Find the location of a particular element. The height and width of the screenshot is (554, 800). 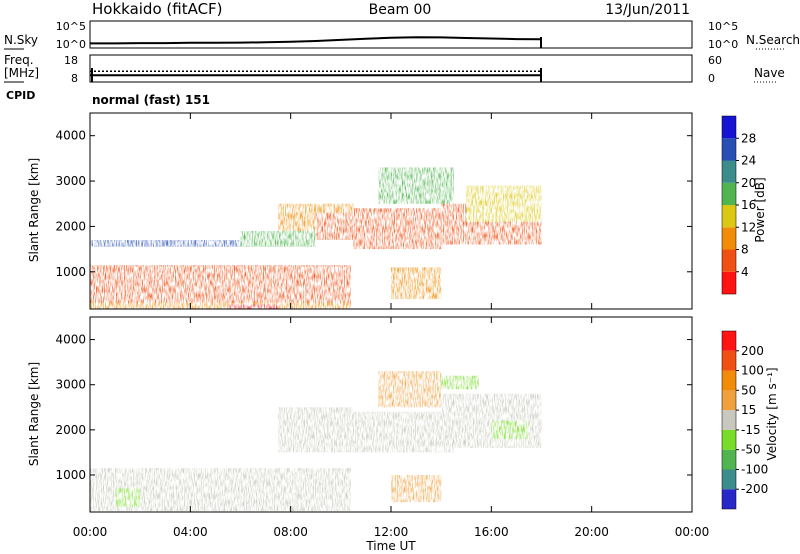

xtick-label: 04:00 is located at coordinates (190, 532).